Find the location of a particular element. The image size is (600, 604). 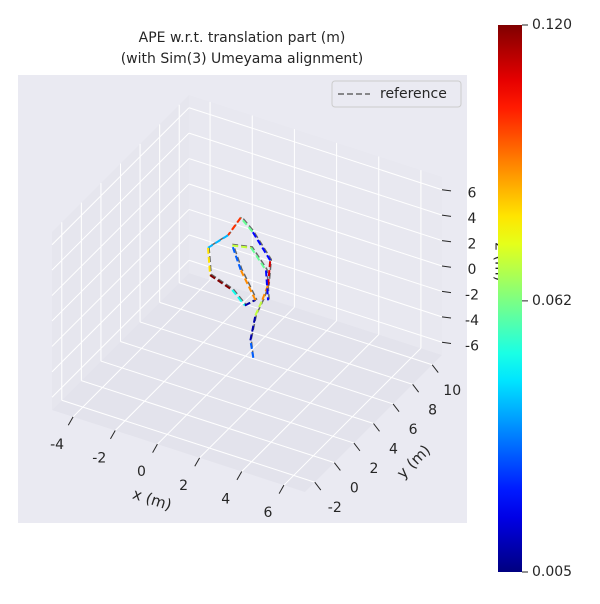

colorbar-tick-label: 0.062 is located at coordinates (552, 301).